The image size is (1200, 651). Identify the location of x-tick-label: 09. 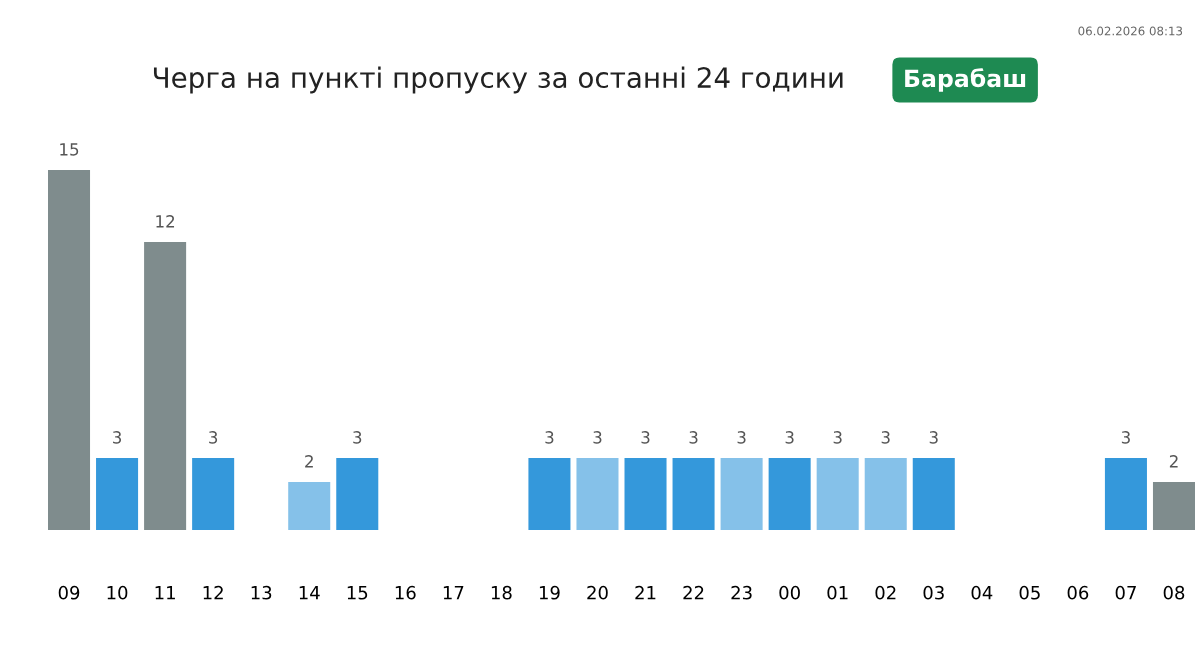
(69, 592).